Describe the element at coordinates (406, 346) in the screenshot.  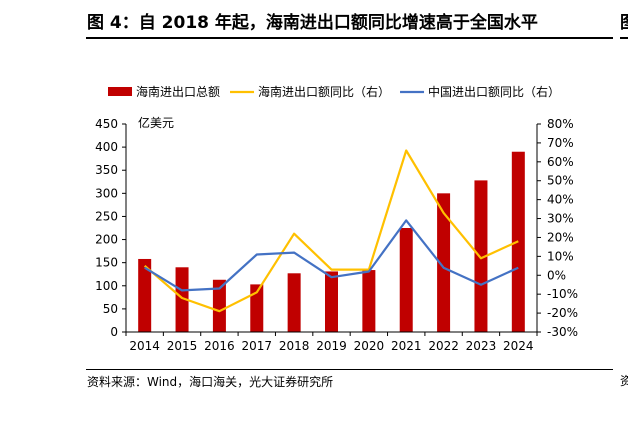
I see `x-tick-label-2021: 2021` at that location.